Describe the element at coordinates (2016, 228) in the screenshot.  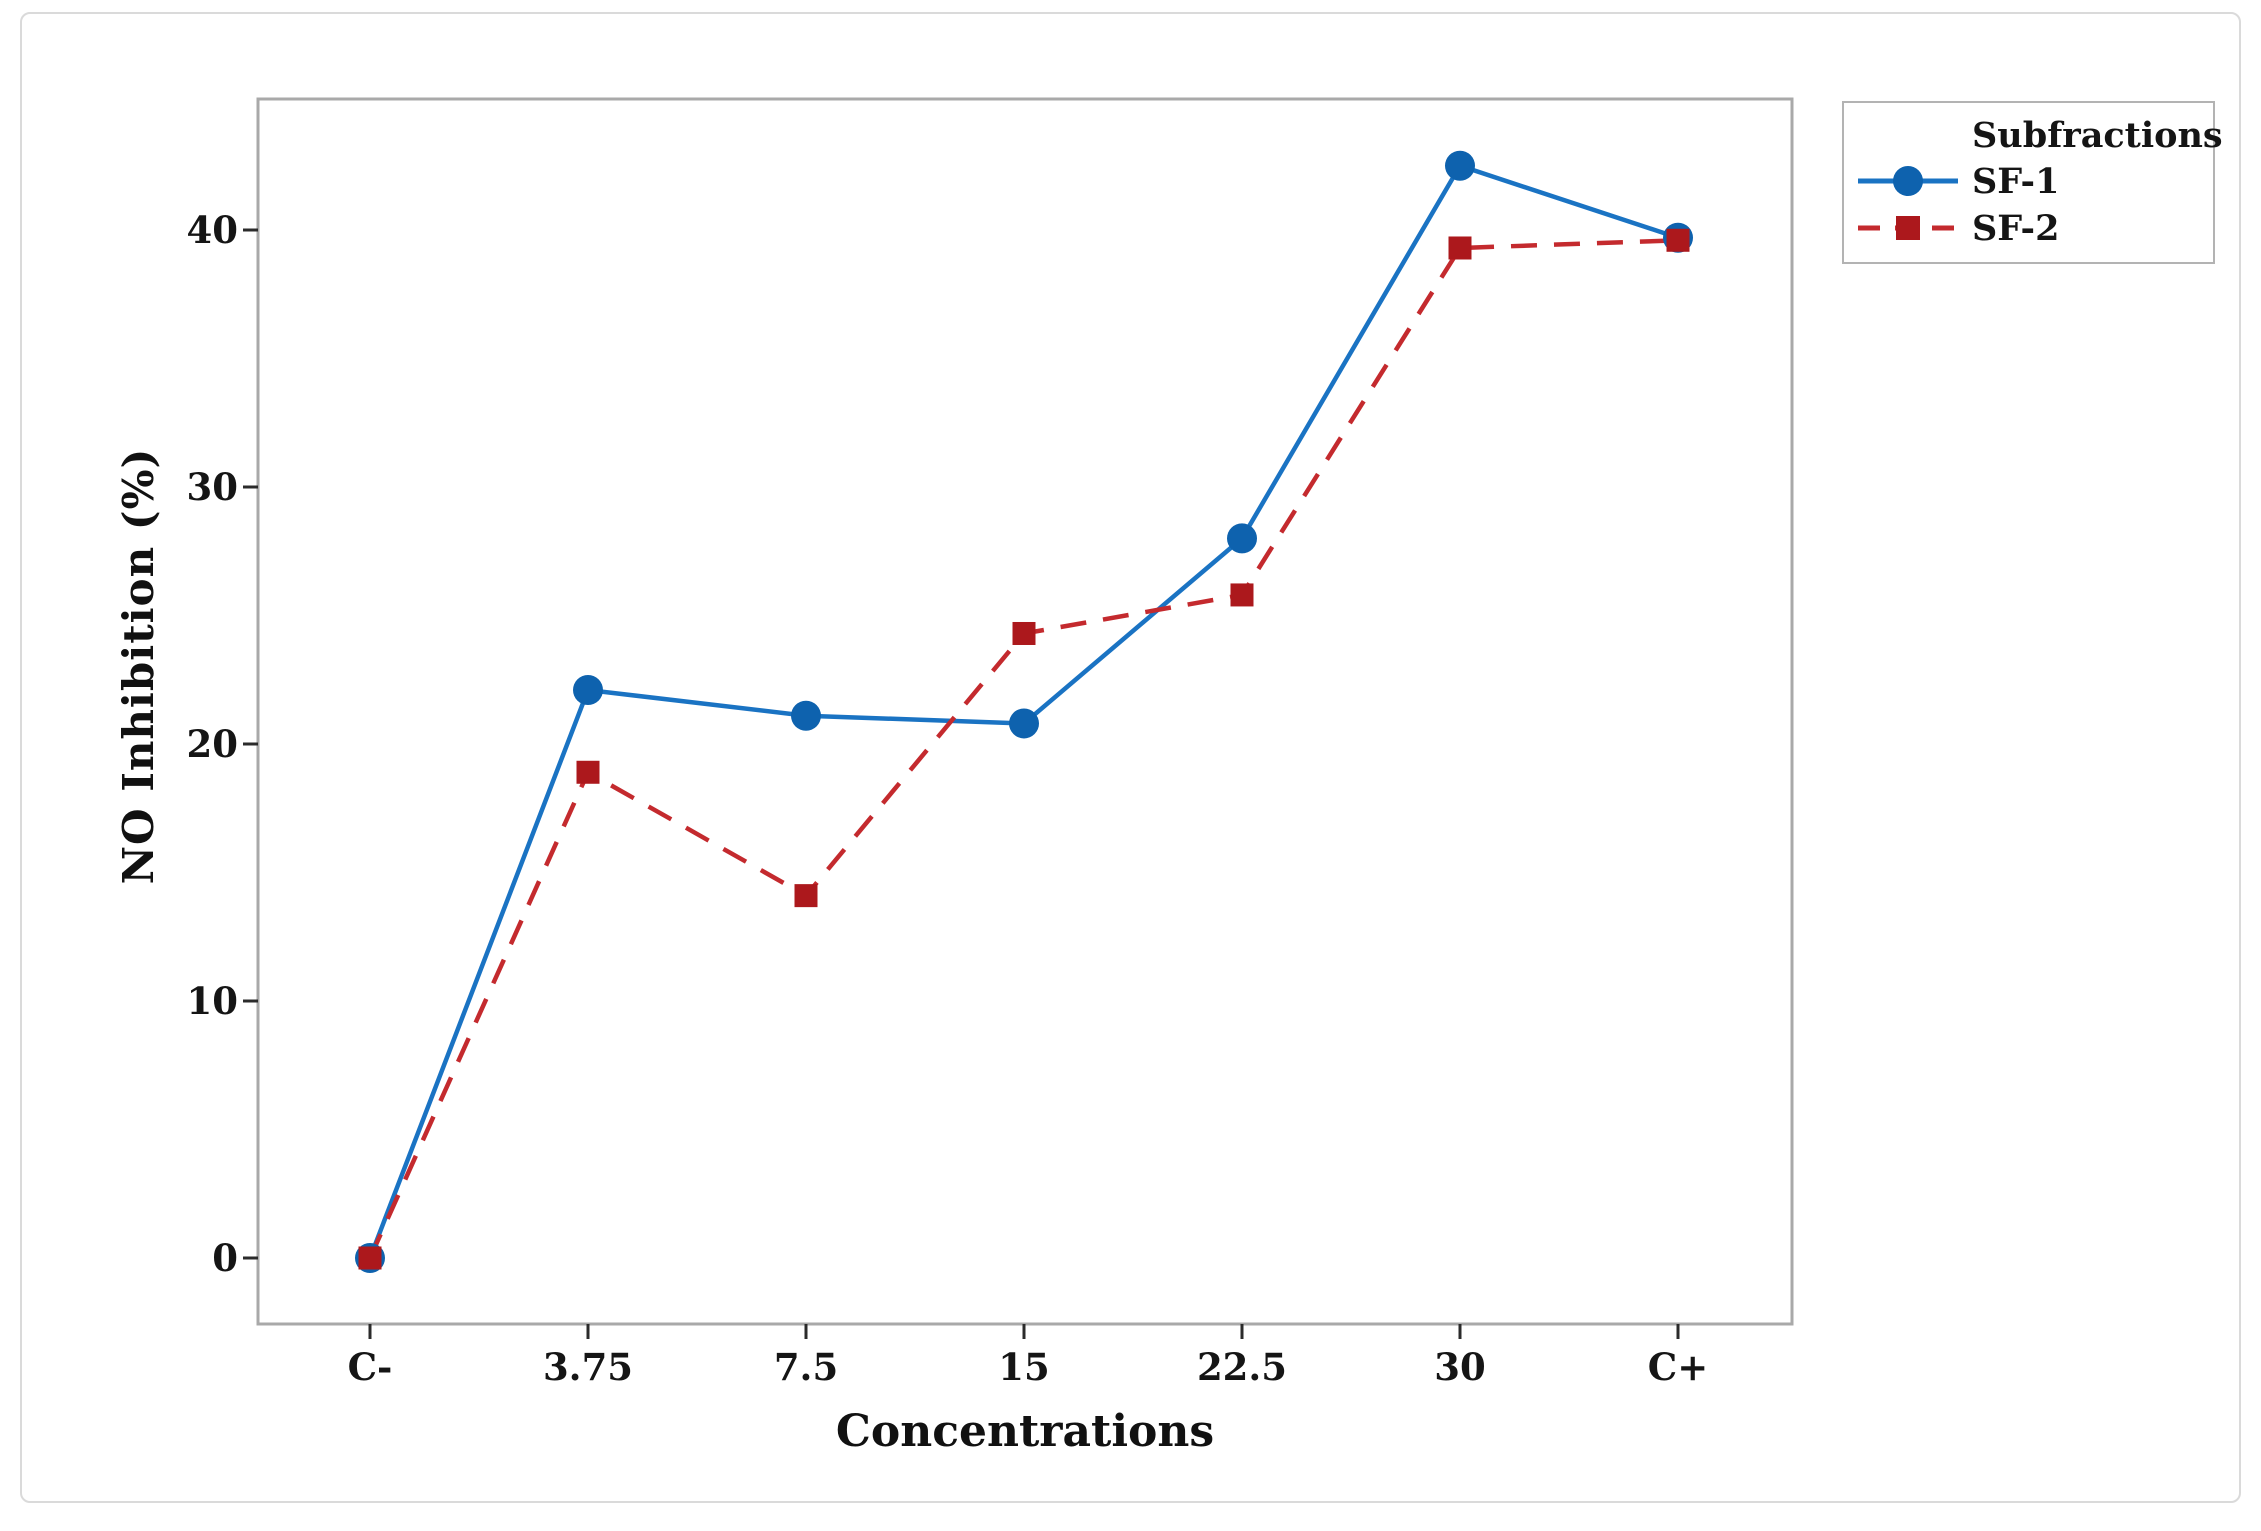
I see `legend-sf2-label: SF-2` at that location.